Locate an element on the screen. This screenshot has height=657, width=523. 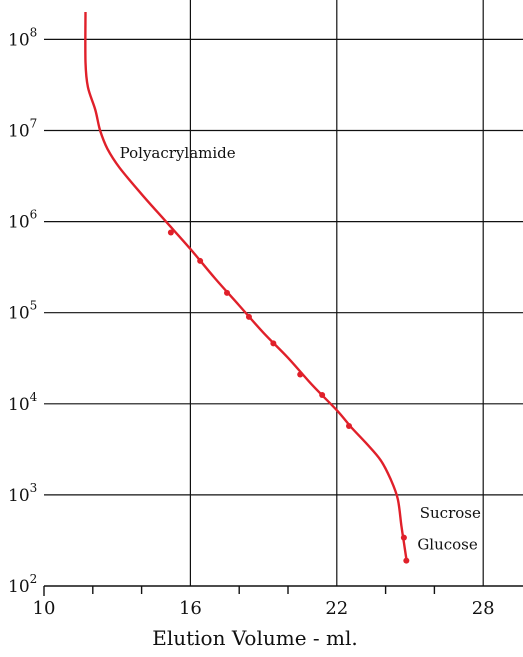
y-tick-exponent: 3 is located at coordinates (34, 488).